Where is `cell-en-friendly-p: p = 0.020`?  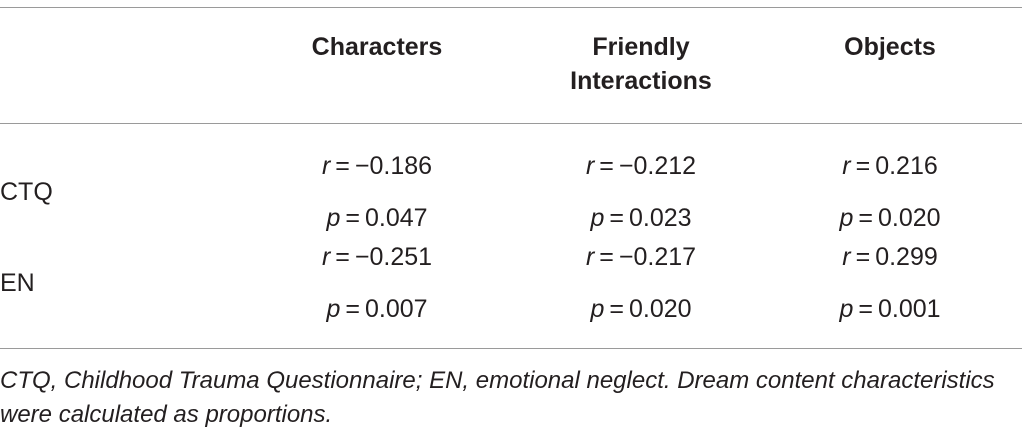
cell-en-friendly-p: p = 0.020 is located at coordinates (641, 309).